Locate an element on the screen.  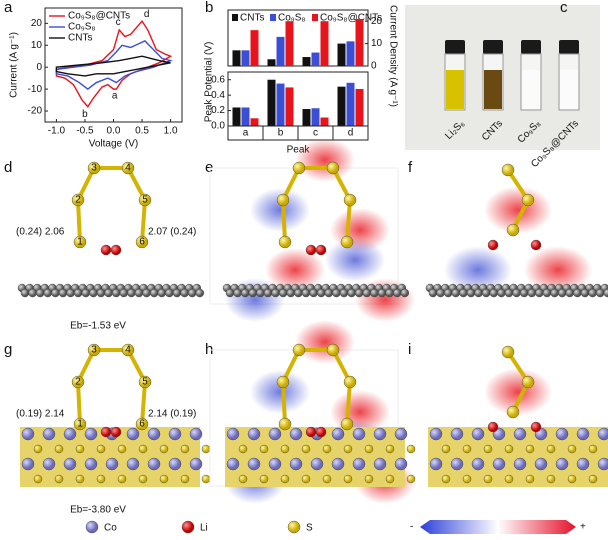
atom-number: 5 is located at coordinates (145, 200).